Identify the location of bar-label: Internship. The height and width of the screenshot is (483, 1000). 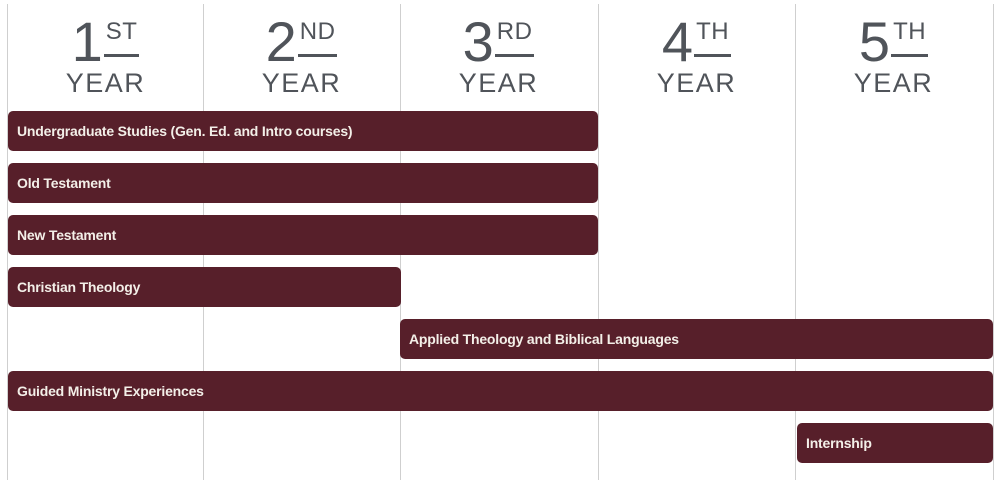
(839, 443).